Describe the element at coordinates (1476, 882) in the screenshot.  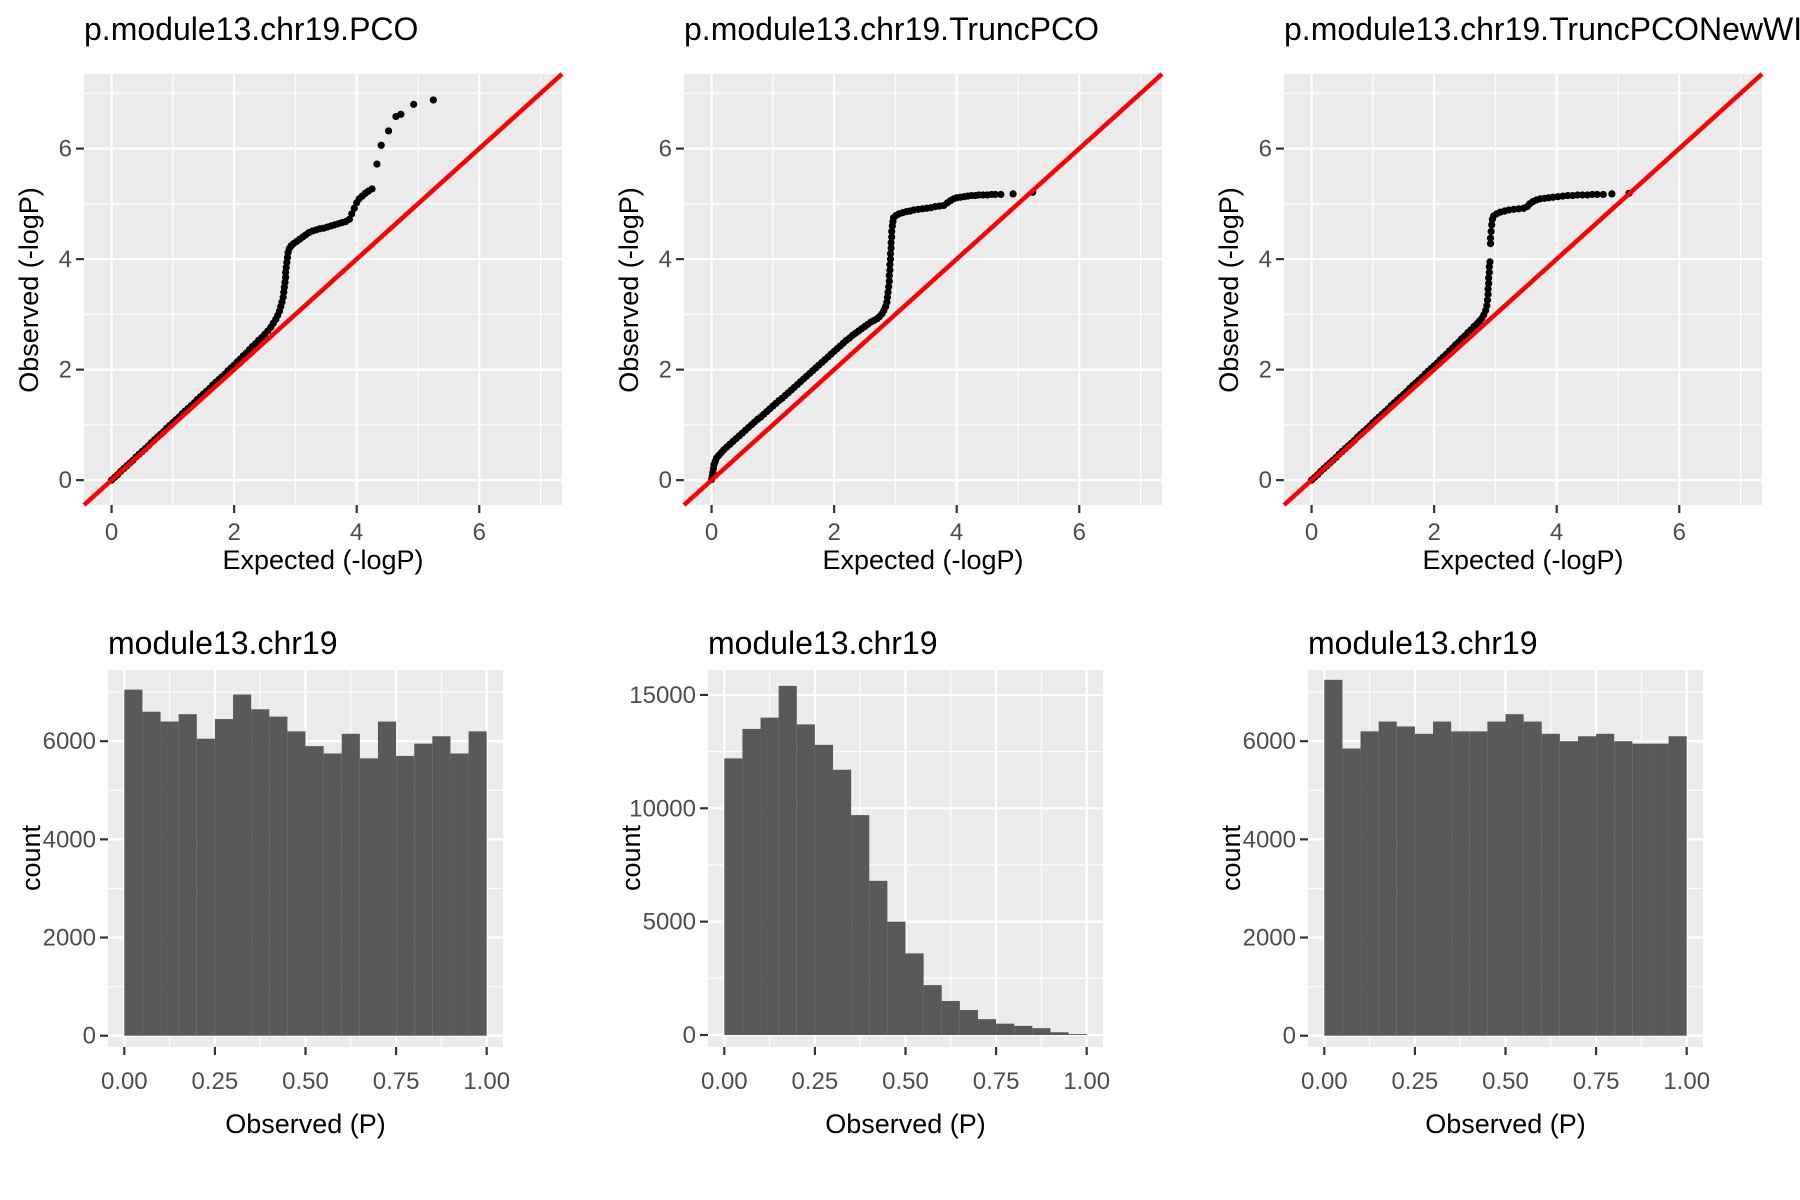
I see `histogram-canvas-truncpconewwi: 0.00 0.25 0.50 0.75 1.00 0 2000 4000 6000` at that location.